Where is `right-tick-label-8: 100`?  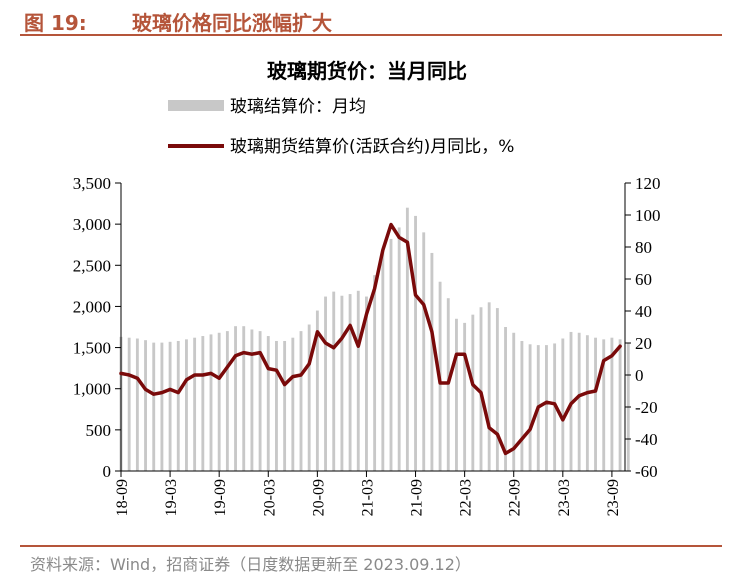 right-tick-label-8: 100 is located at coordinates (648, 215).